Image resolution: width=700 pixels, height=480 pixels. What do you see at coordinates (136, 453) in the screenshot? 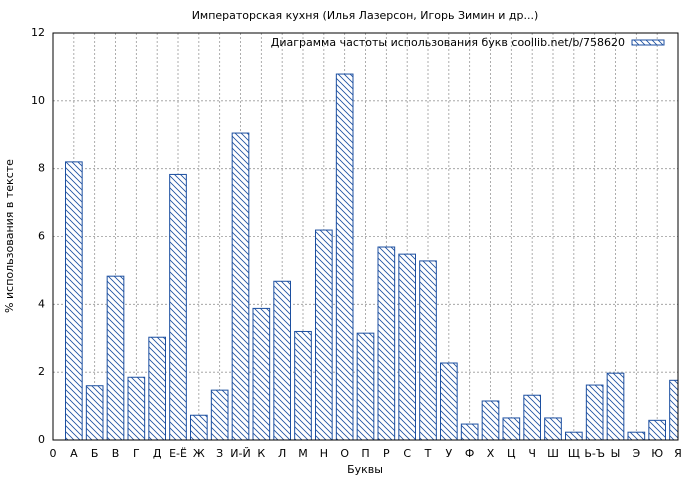
I see `x-tick-label: Г` at bounding box center [136, 453].